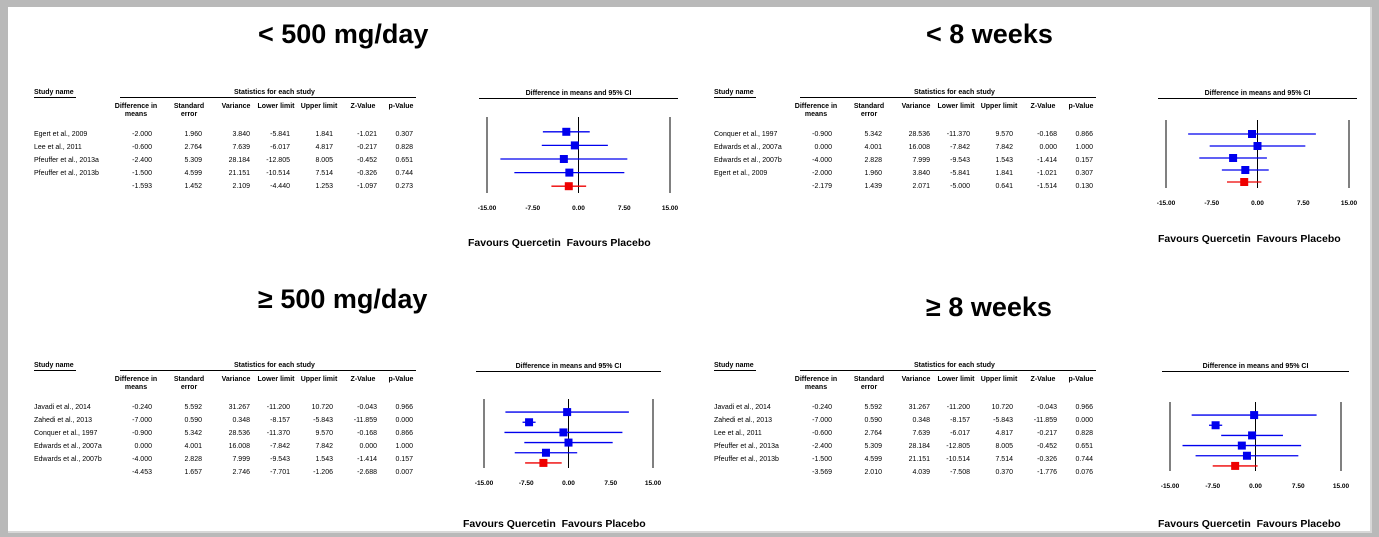 The width and height of the screenshot is (1379, 537). What do you see at coordinates (948, 97) in the screenshot?
I see `stats-group-underline` at bounding box center [948, 97].